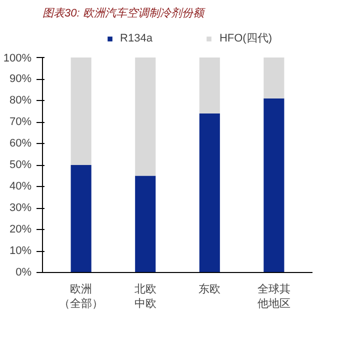  What do you see at coordinates (17, 58) in the screenshot?
I see `y-tick-label: 100%` at bounding box center [17, 58].